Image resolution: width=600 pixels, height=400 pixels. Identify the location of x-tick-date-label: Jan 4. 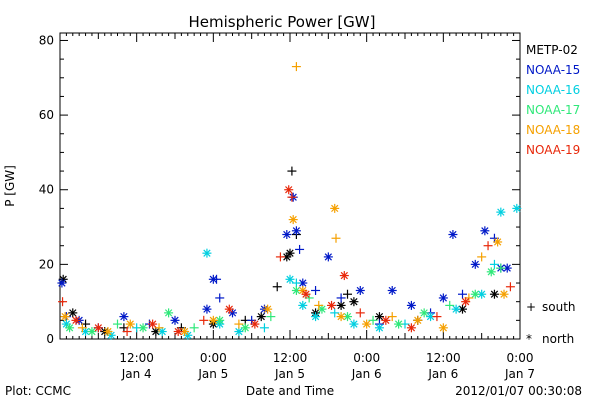
(136, 374).